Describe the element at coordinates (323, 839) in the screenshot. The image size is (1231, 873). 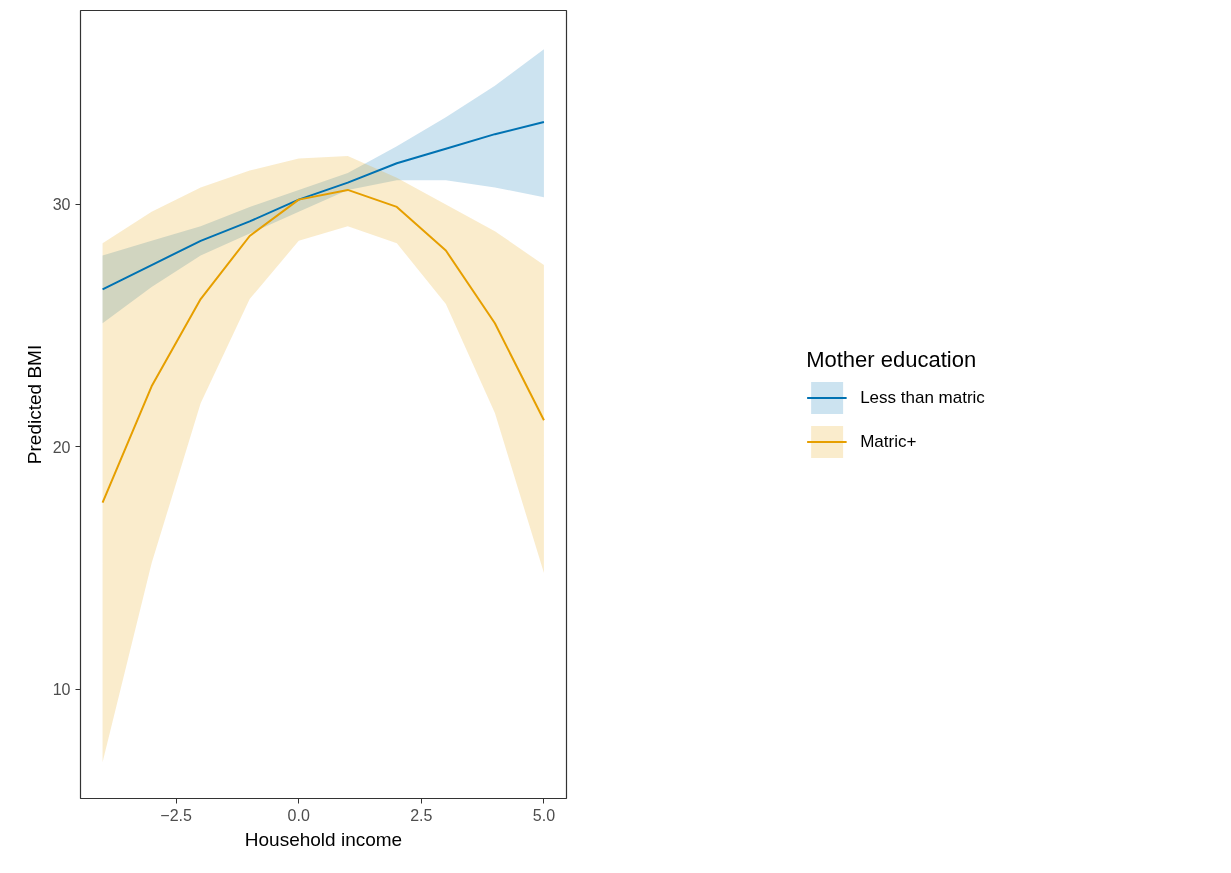
I see `x-axis-title: Household income` at that location.